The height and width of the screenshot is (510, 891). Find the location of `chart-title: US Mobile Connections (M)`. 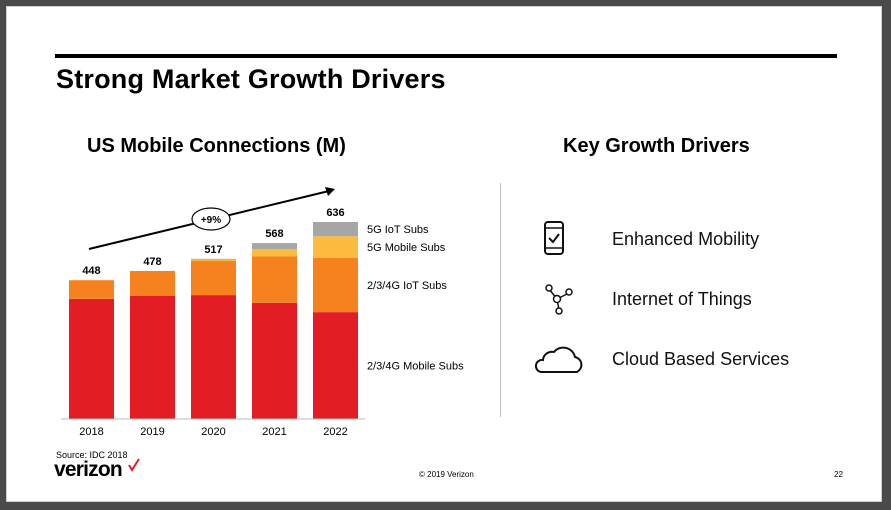

chart-title: US Mobile Connections (M) is located at coordinates (216, 146).